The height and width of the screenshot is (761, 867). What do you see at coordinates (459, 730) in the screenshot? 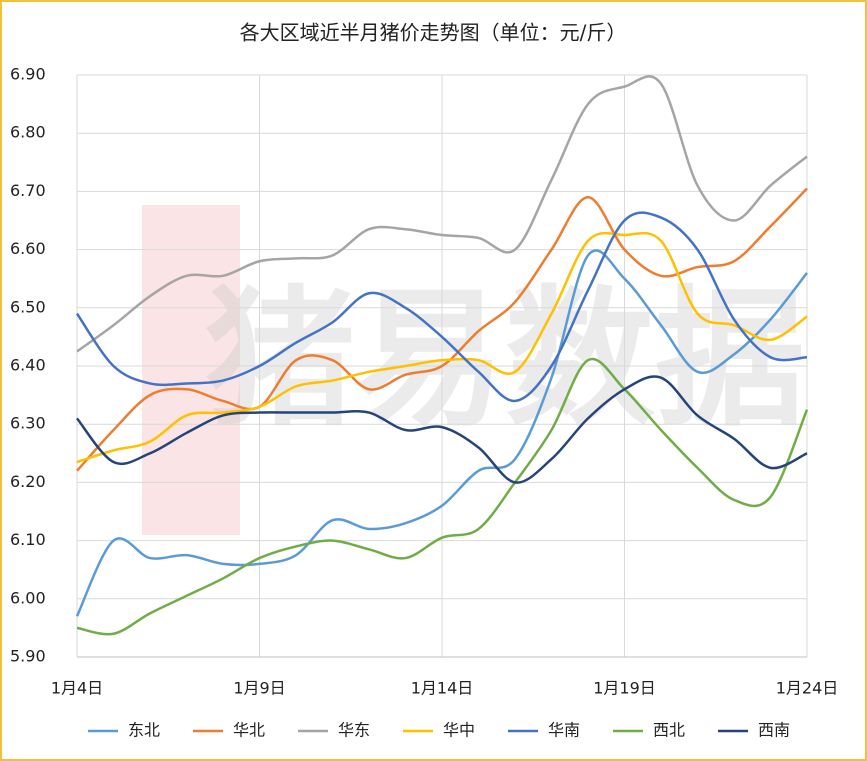
I see `legend-label: 华中` at bounding box center [459, 730].